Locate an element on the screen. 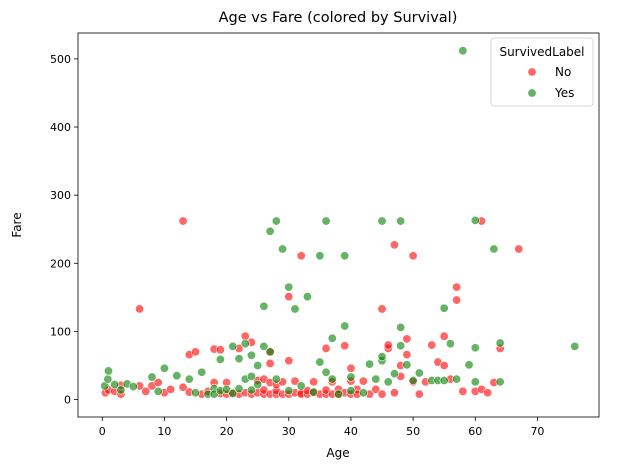 Image resolution: width=618 pixels, height=474 pixels. legend-box is located at coordinates (542, 72).